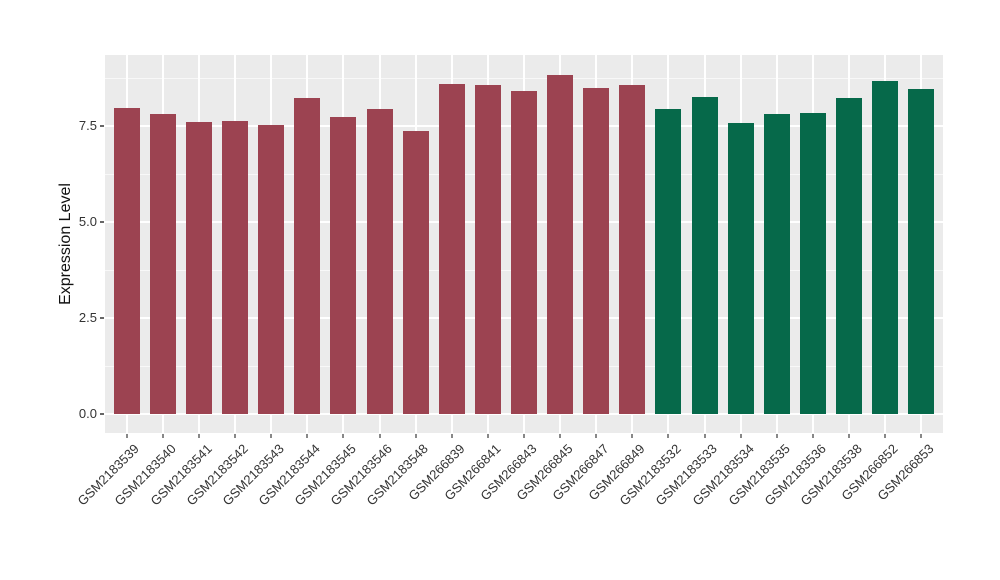 Image resolution: width=1000 pixels, height=580 pixels. Describe the element at coordinates (343, 265) in the screenshot. I see `bar-GSM2183545` at that location.